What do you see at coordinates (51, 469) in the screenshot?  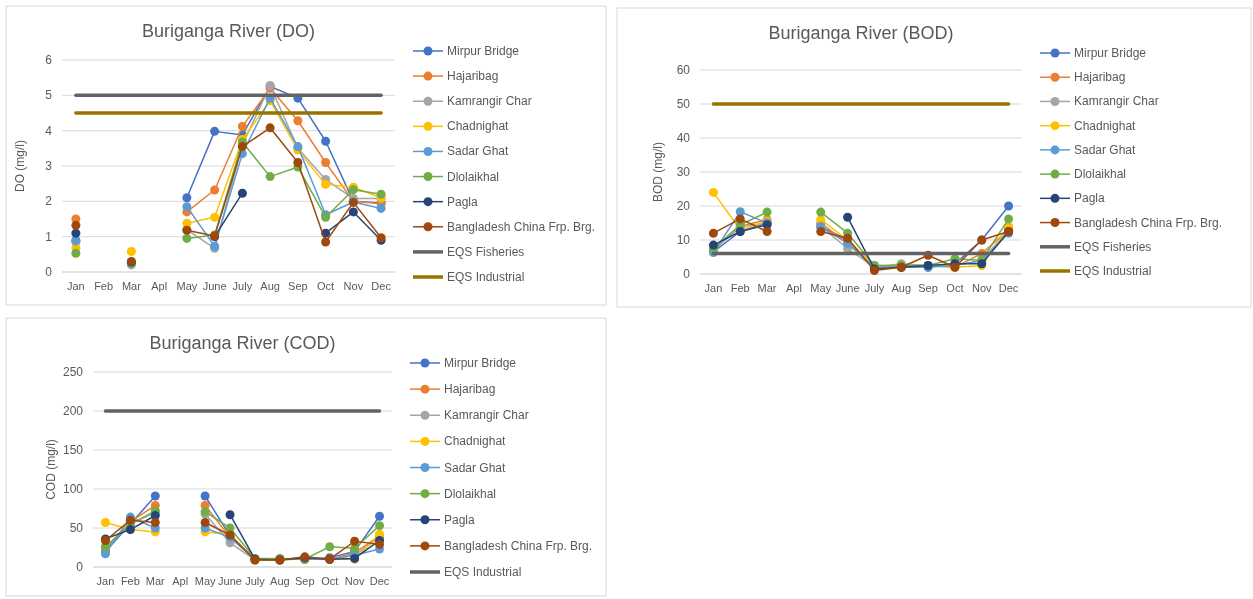 I see `y-axis-title: COD (mg/l)` at bounding box center [51, 469].